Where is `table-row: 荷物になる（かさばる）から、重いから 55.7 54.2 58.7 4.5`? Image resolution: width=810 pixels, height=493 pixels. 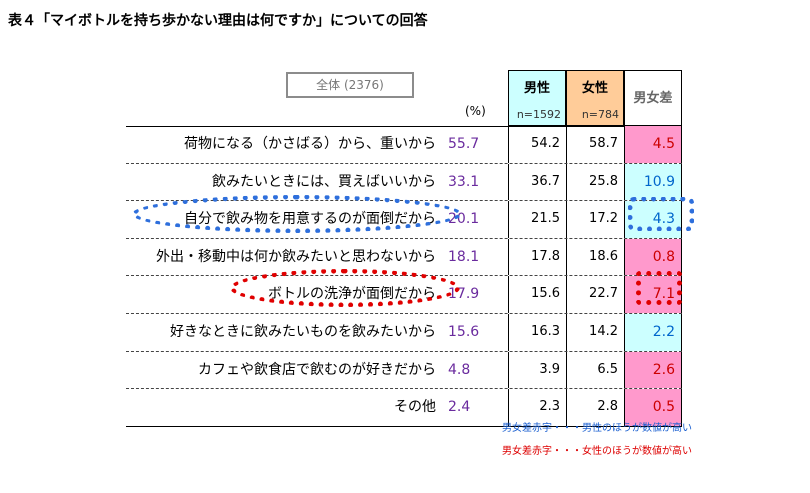
table-row: 荷物になる（かさばる）から、重いから 55.7 54.2 58.7 4.5 is located at coordinates (404, 145).